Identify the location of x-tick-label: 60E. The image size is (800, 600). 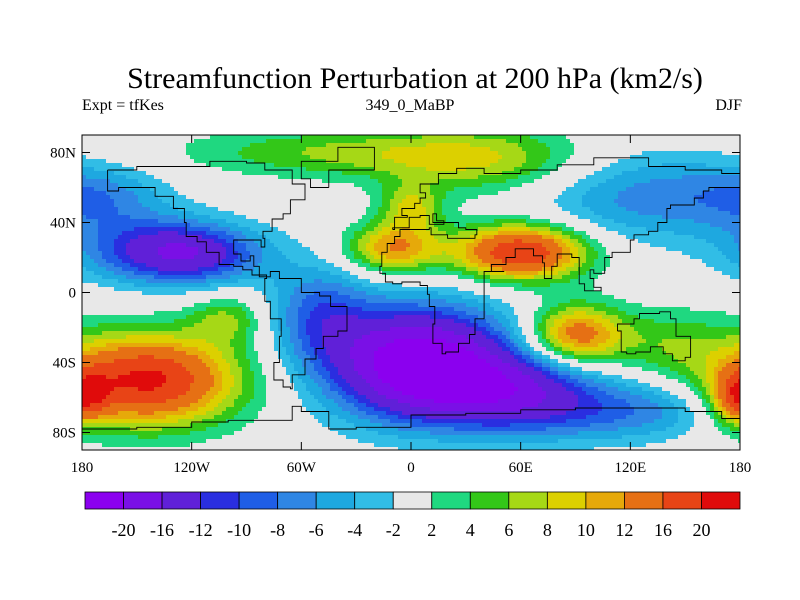
(521, 468).